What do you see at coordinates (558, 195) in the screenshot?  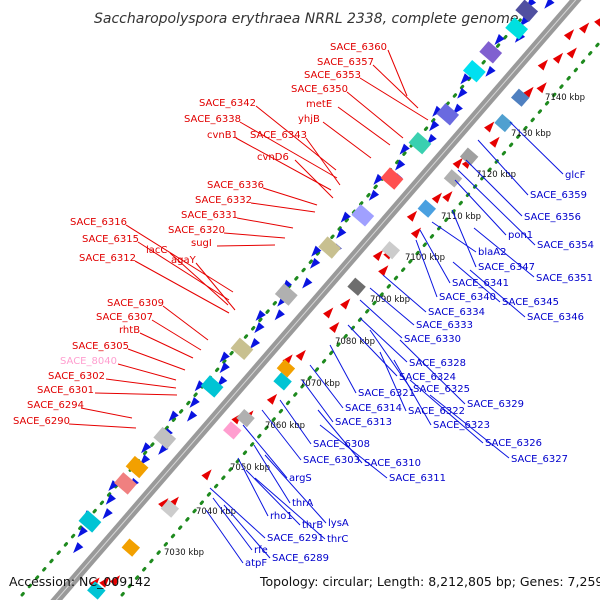 I see `gene-label: SACE_6359` at bounding box center [558, 195].